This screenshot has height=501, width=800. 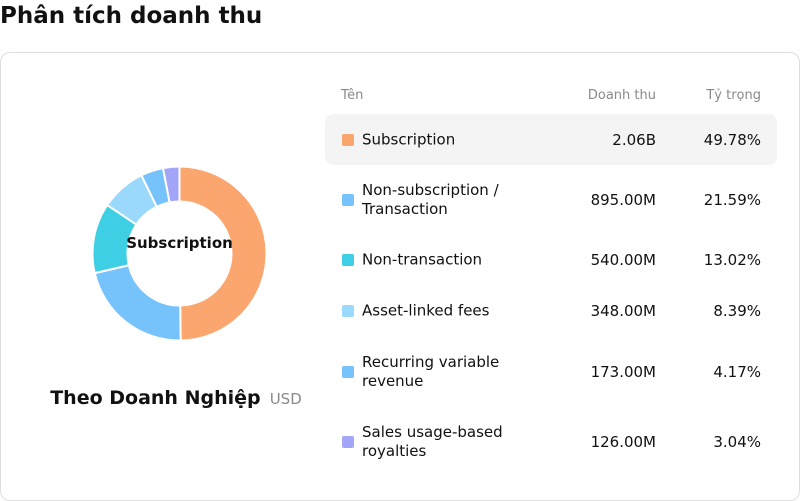 What do you see at coordinates (432, 441) in the screenshot?
I see `row-name: Sales usage-based royalties` at bounding box center [432, 441].